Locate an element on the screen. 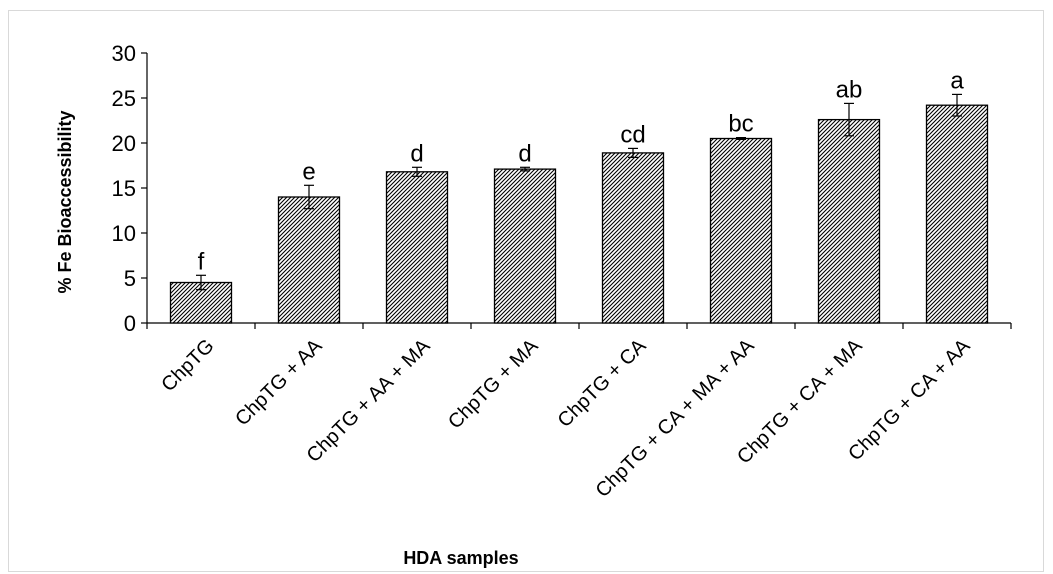 The height and width of the screenshot is (574, 1053). significance-letter: a is located at coordinates (957, 80).